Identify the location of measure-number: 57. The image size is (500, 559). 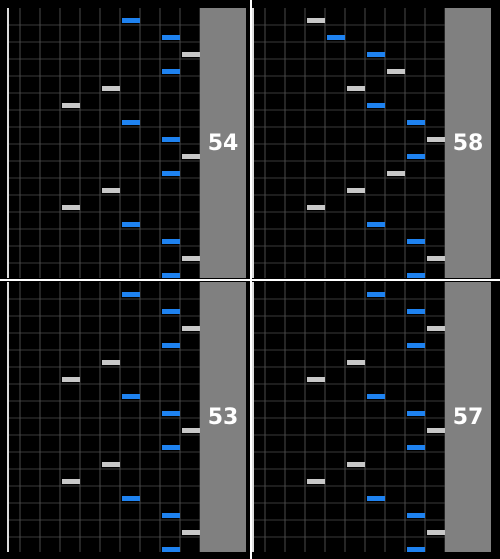
(468, 417).